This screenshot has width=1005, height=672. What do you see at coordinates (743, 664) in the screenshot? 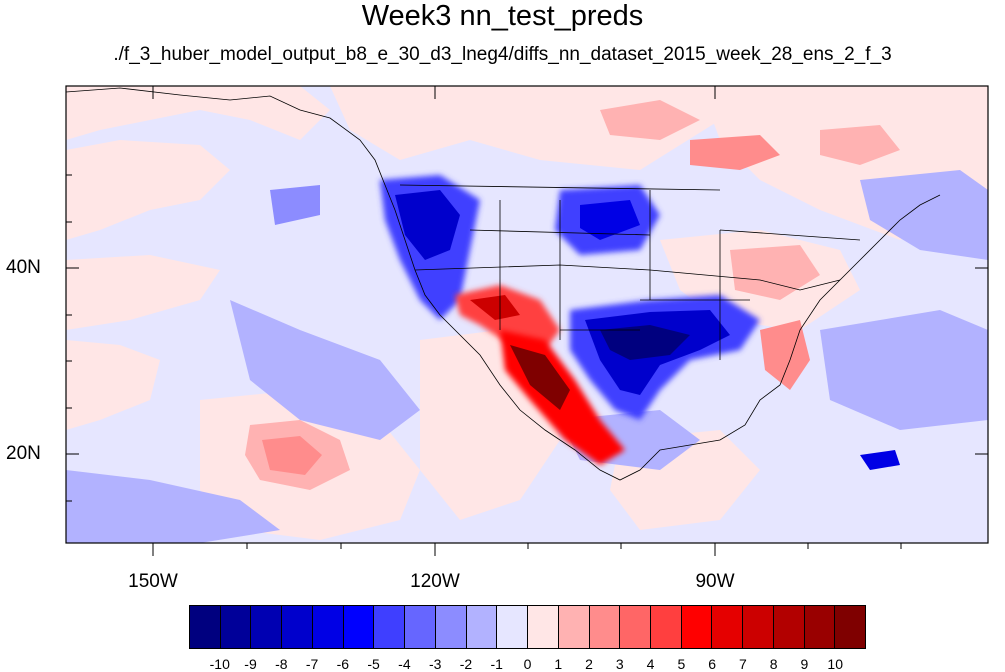
I see `colorbar-tick-label: 7` at bounding box center [743, 664].